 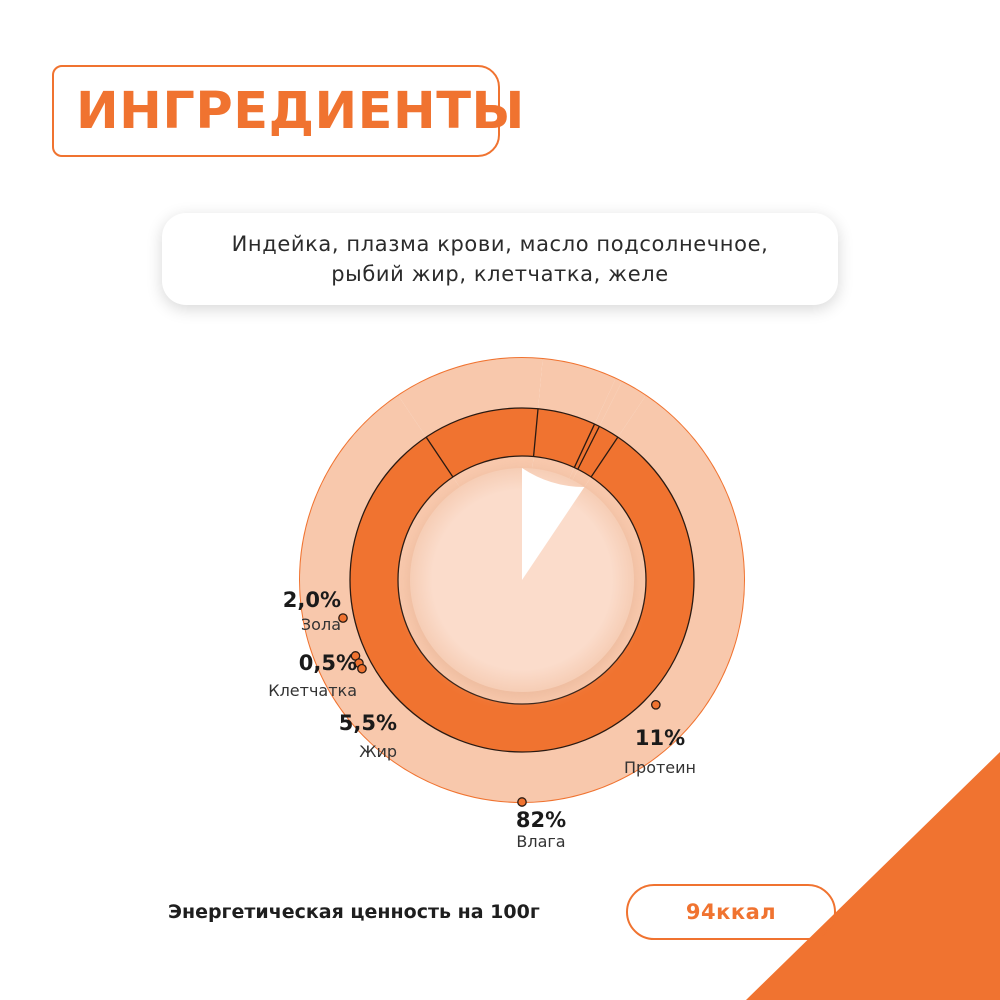 I want to click on ring-outline-outer, so click(x=522, y=580).